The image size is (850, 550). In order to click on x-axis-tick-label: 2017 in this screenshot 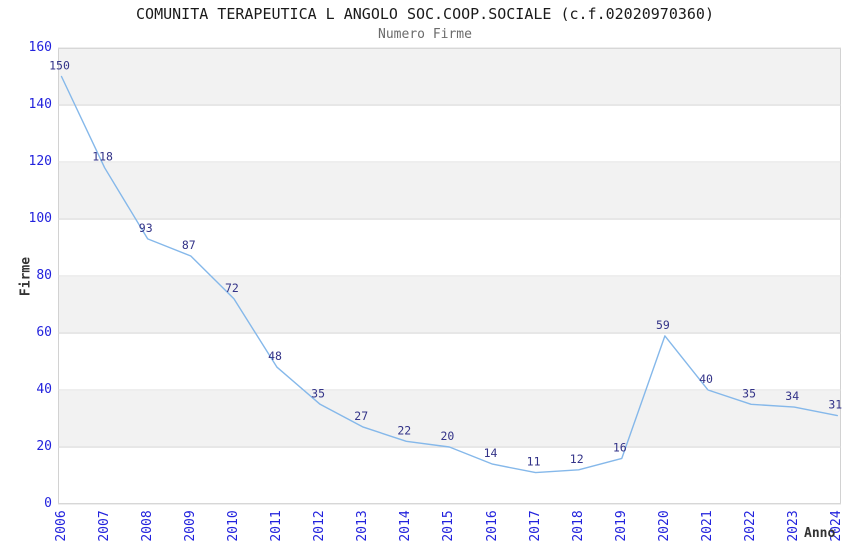, I will do `click(535, 526)`.